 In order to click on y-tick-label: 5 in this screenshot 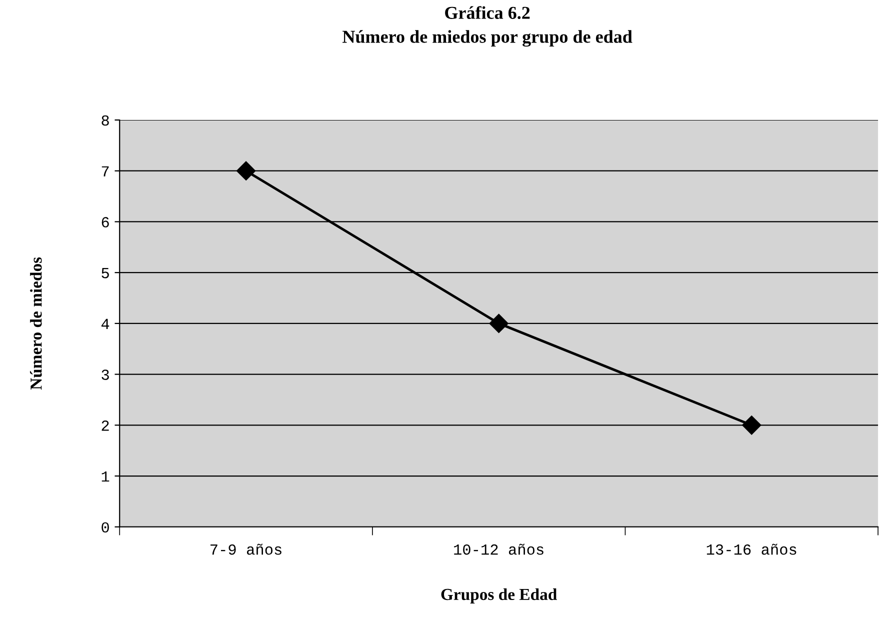, I will do `click(105, 273)`.